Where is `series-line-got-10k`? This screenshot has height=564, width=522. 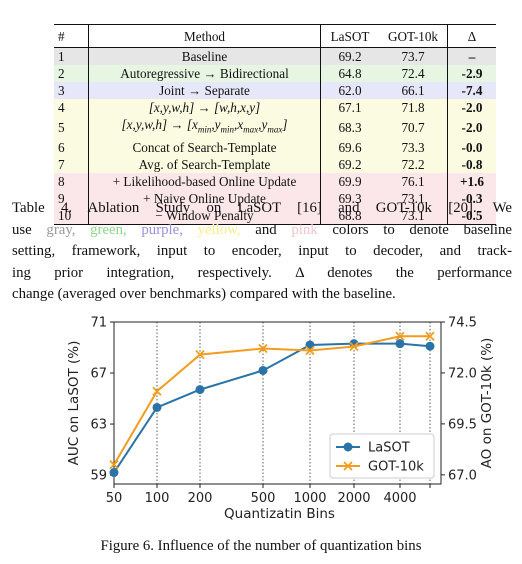
series-line-got-10k is located at coordinates (271, 400).